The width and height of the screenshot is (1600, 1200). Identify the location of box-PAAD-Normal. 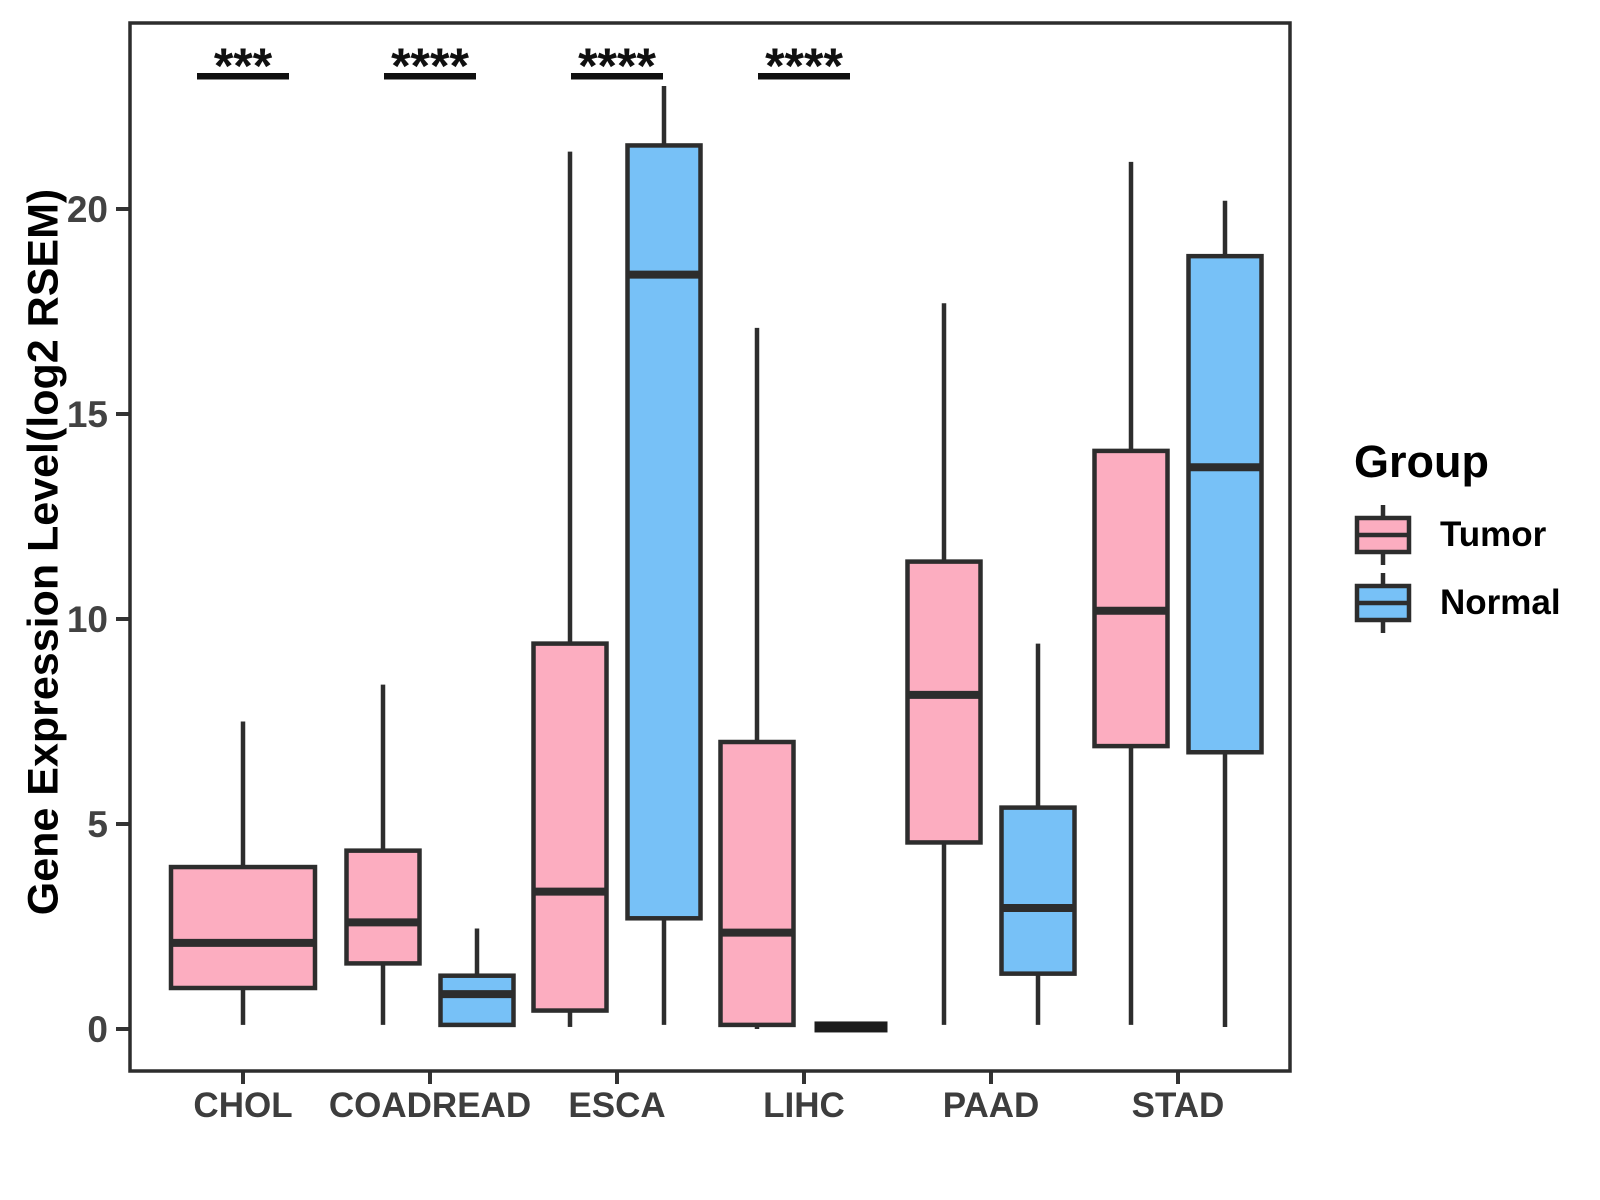
(1038, 834).